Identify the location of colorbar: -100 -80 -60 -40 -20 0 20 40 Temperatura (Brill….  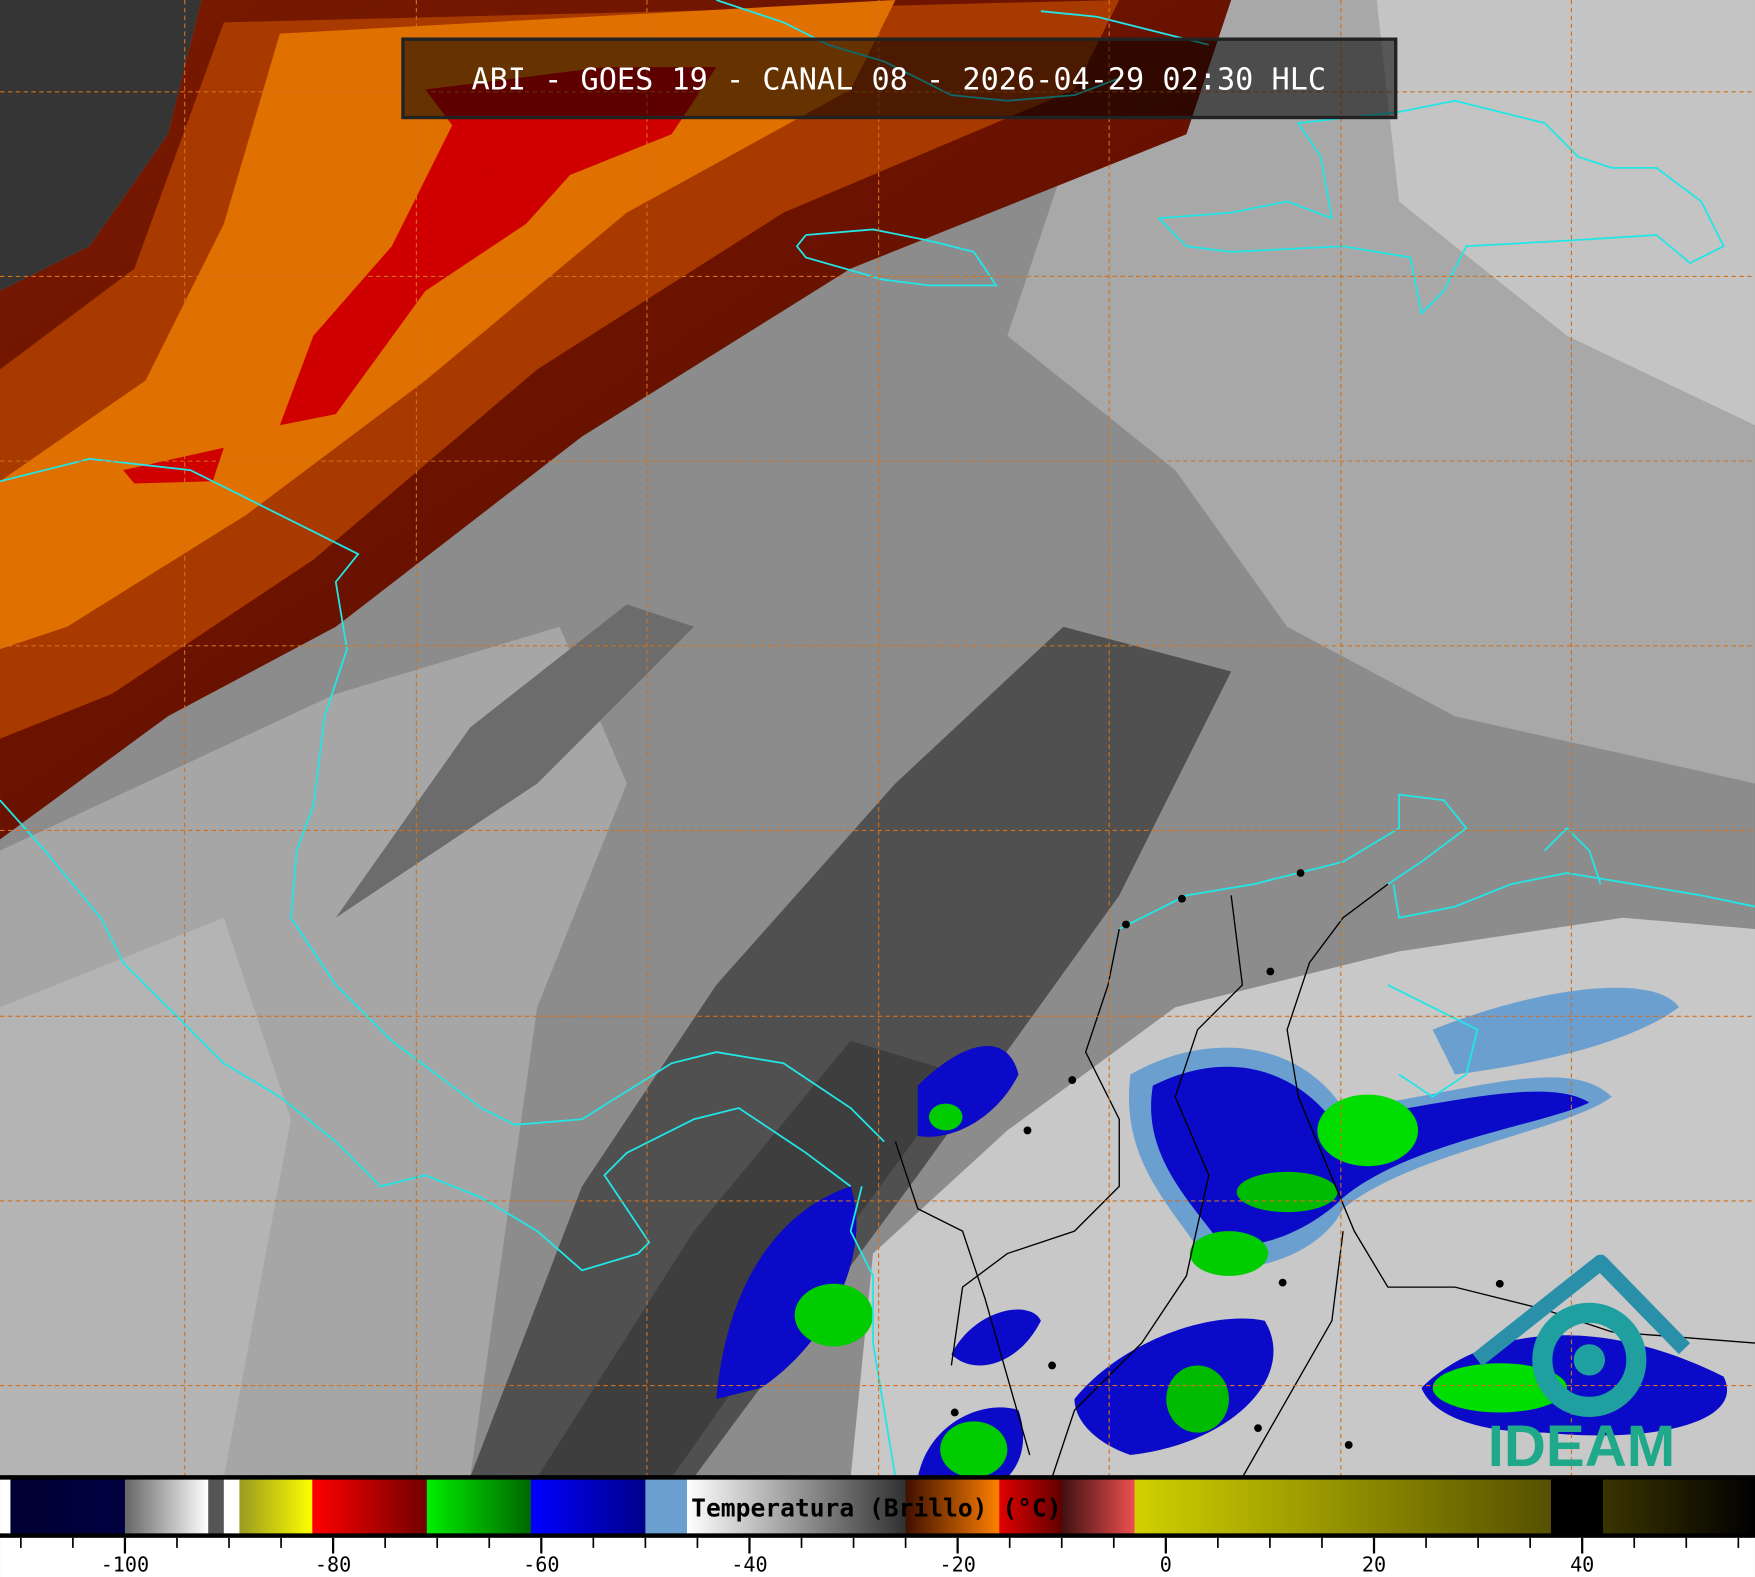
(877, 1526).